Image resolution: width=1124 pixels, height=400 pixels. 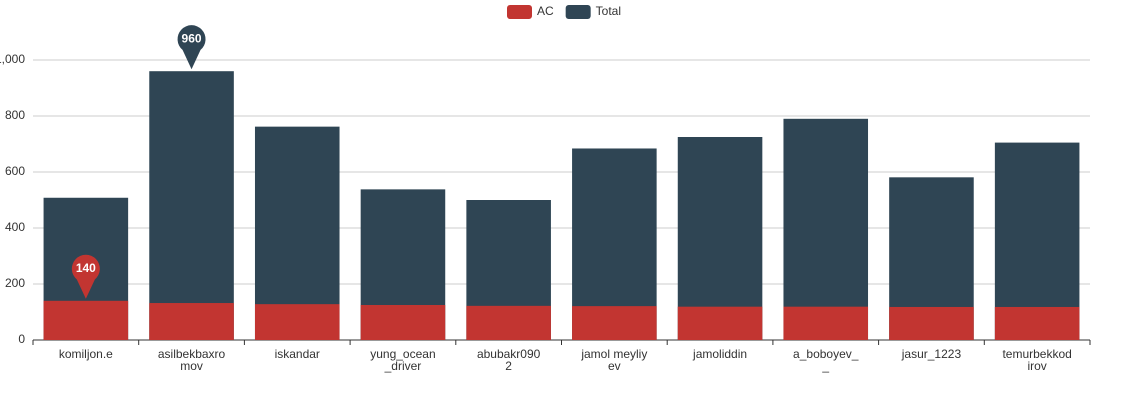 What do you see at coordinates (85, 354) in the screenshot?
I see `x-tick-label: komiljon.e` at bounding box center [85, 354].